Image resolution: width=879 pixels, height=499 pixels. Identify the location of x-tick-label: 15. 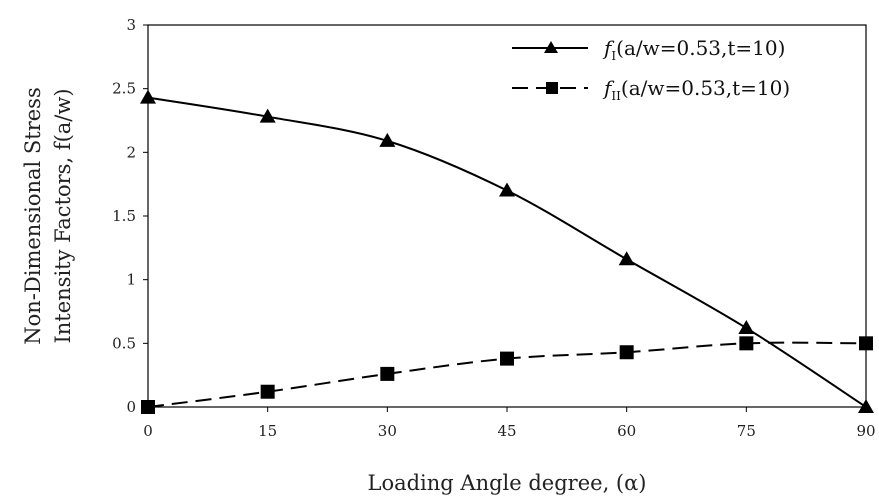
(267, 431).